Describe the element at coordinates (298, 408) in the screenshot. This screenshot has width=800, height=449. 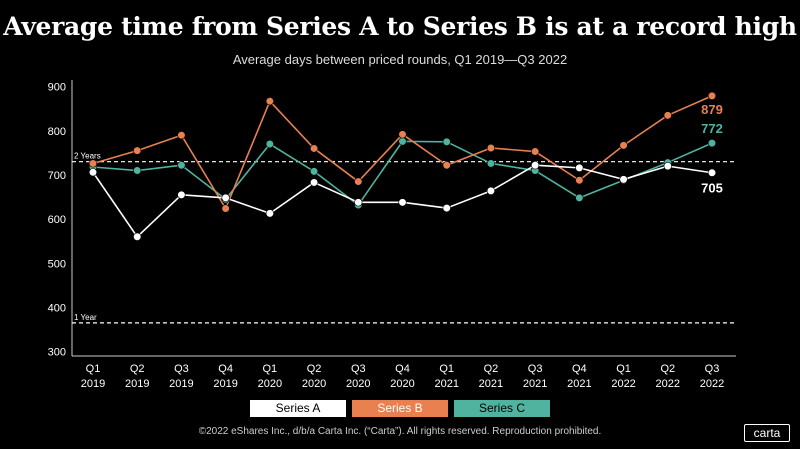
I see `legend-series-a: Series A` at that location.